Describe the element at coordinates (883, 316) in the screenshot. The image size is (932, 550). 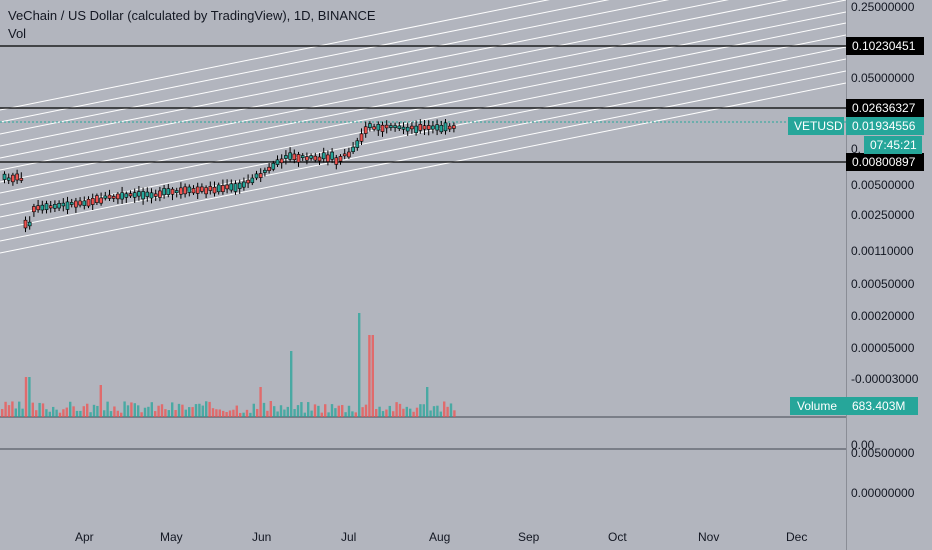
I see `price-tick: 0.00020000` at that location.